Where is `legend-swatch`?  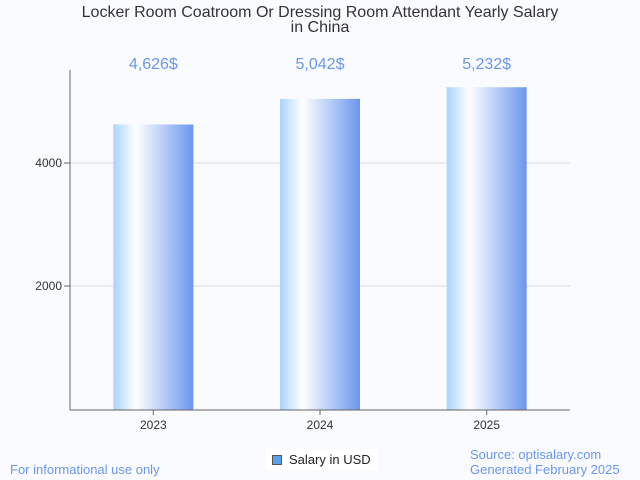 legend-swatch is located at coordinates (277, 459).